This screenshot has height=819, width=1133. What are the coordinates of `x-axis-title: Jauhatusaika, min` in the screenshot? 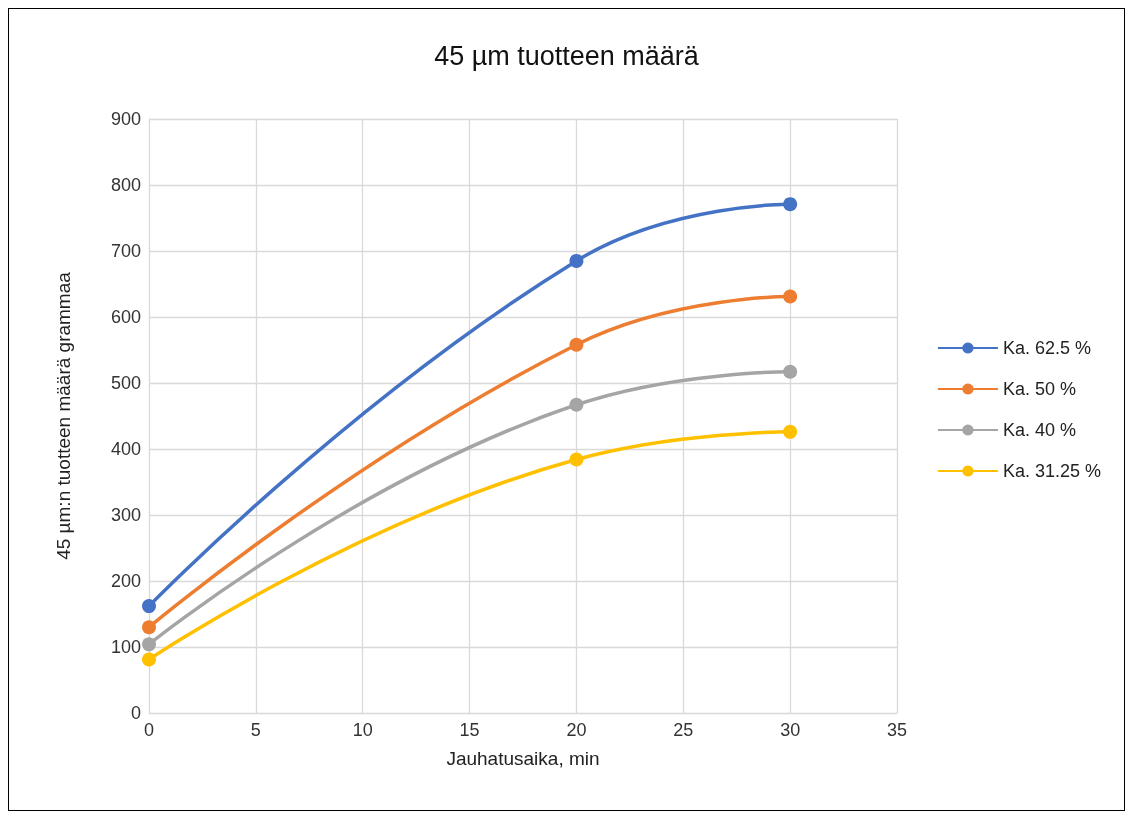 It's located at (523, 758).